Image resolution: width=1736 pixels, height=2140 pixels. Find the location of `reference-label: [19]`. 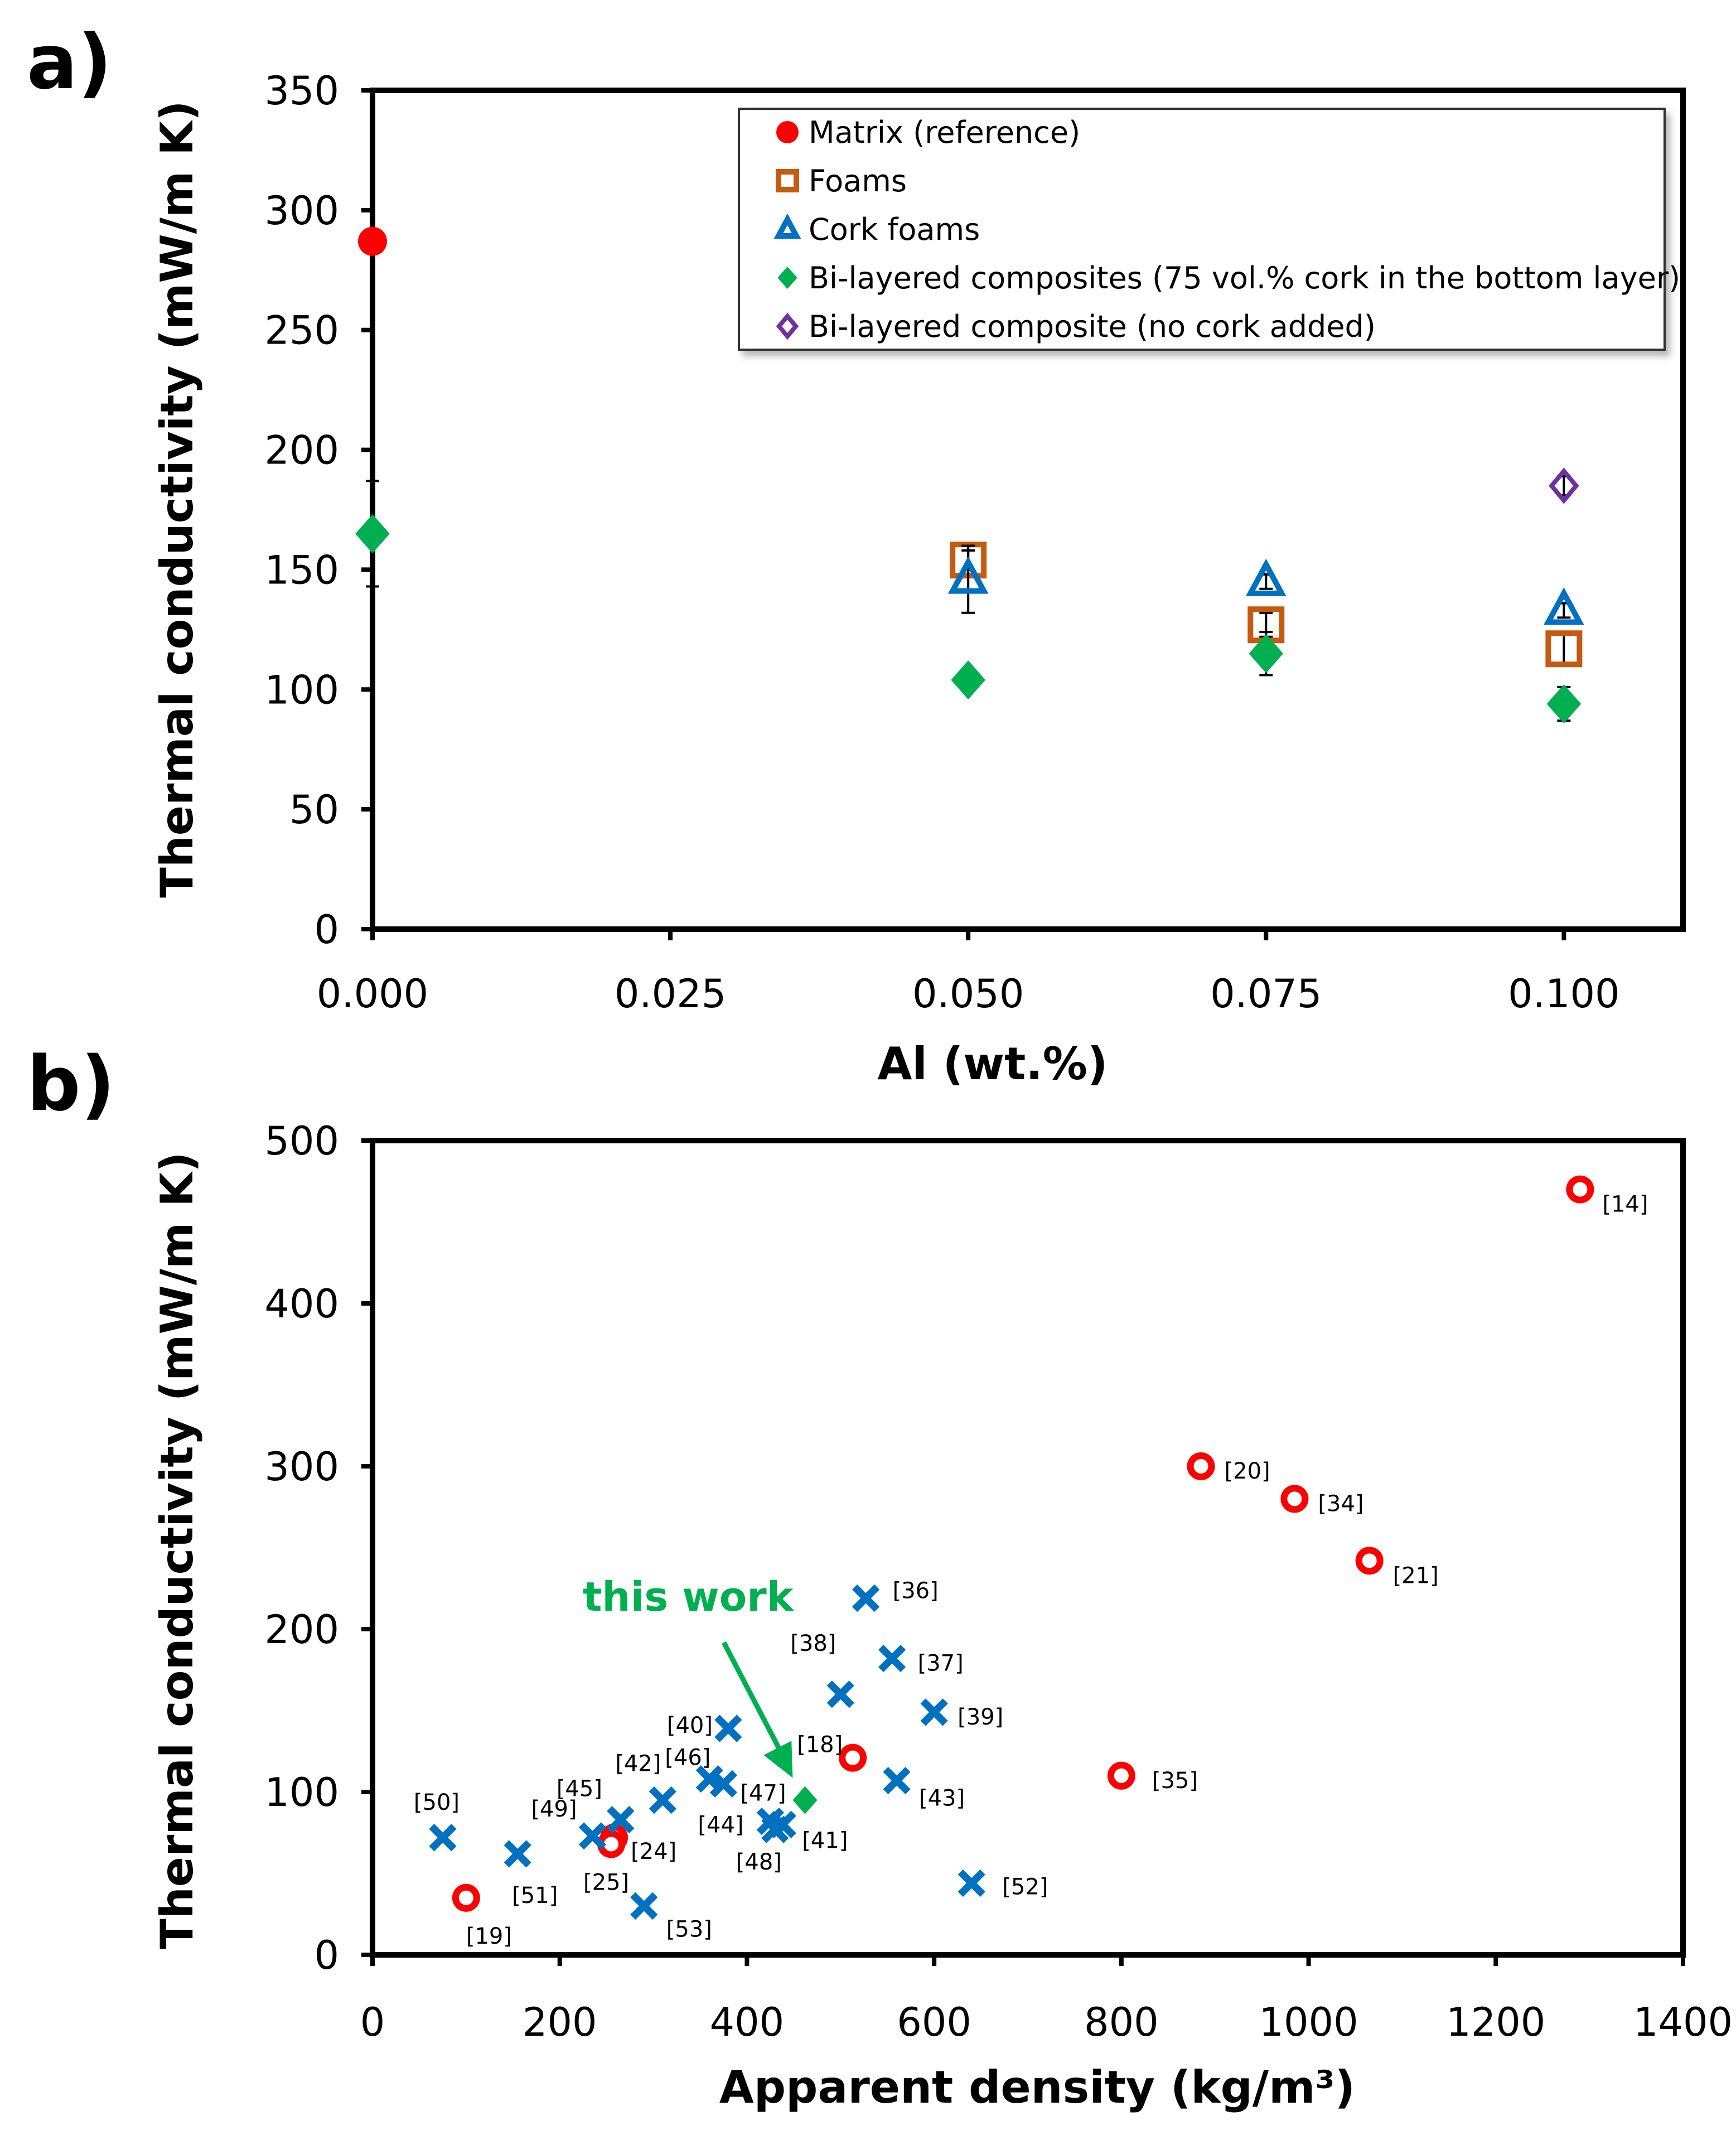

reference-label: [19] is located at coordinates (489, 1936).